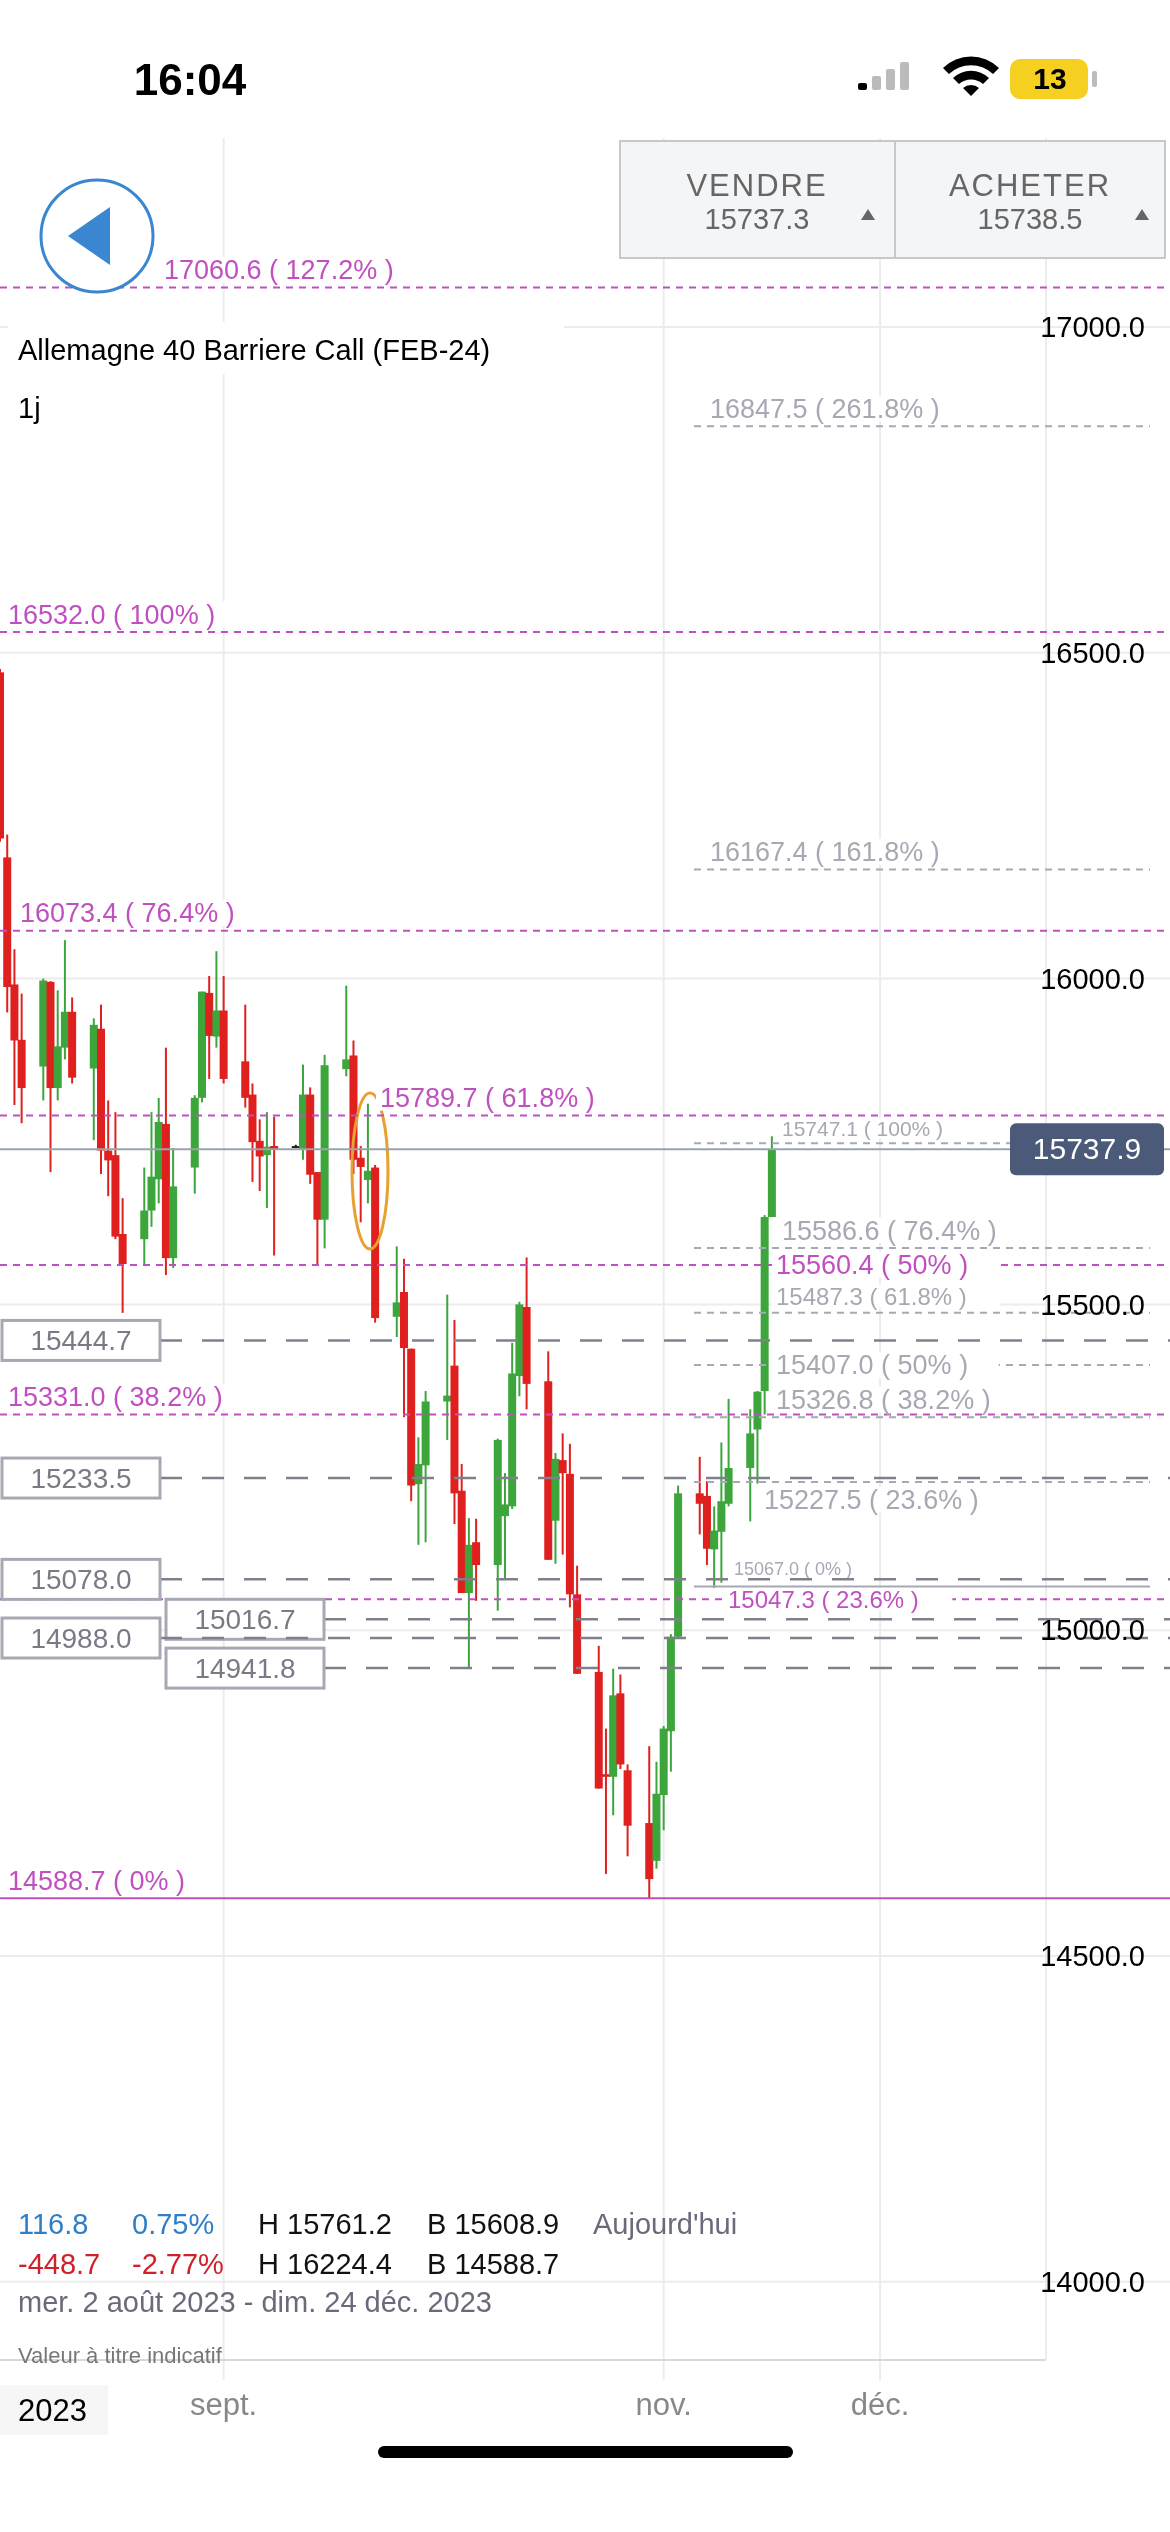 The height and width of the screenshot is (2532, 1170). I want to click on annotation: -2.77%, so click(178, 2264).